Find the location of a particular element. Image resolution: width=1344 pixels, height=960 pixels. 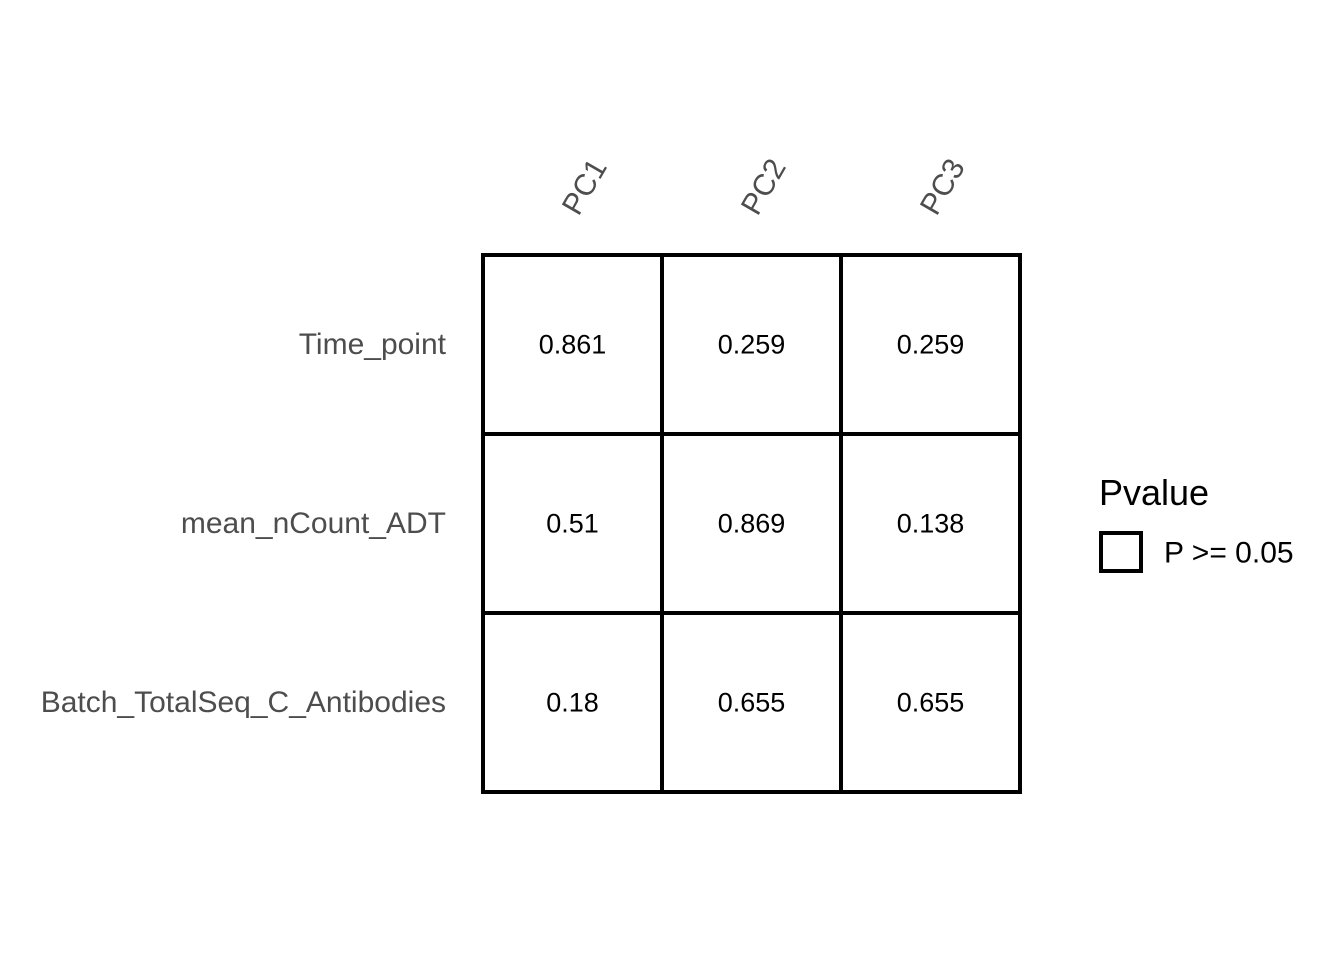

column-label: PC2 is located at coordinates (764, 186).